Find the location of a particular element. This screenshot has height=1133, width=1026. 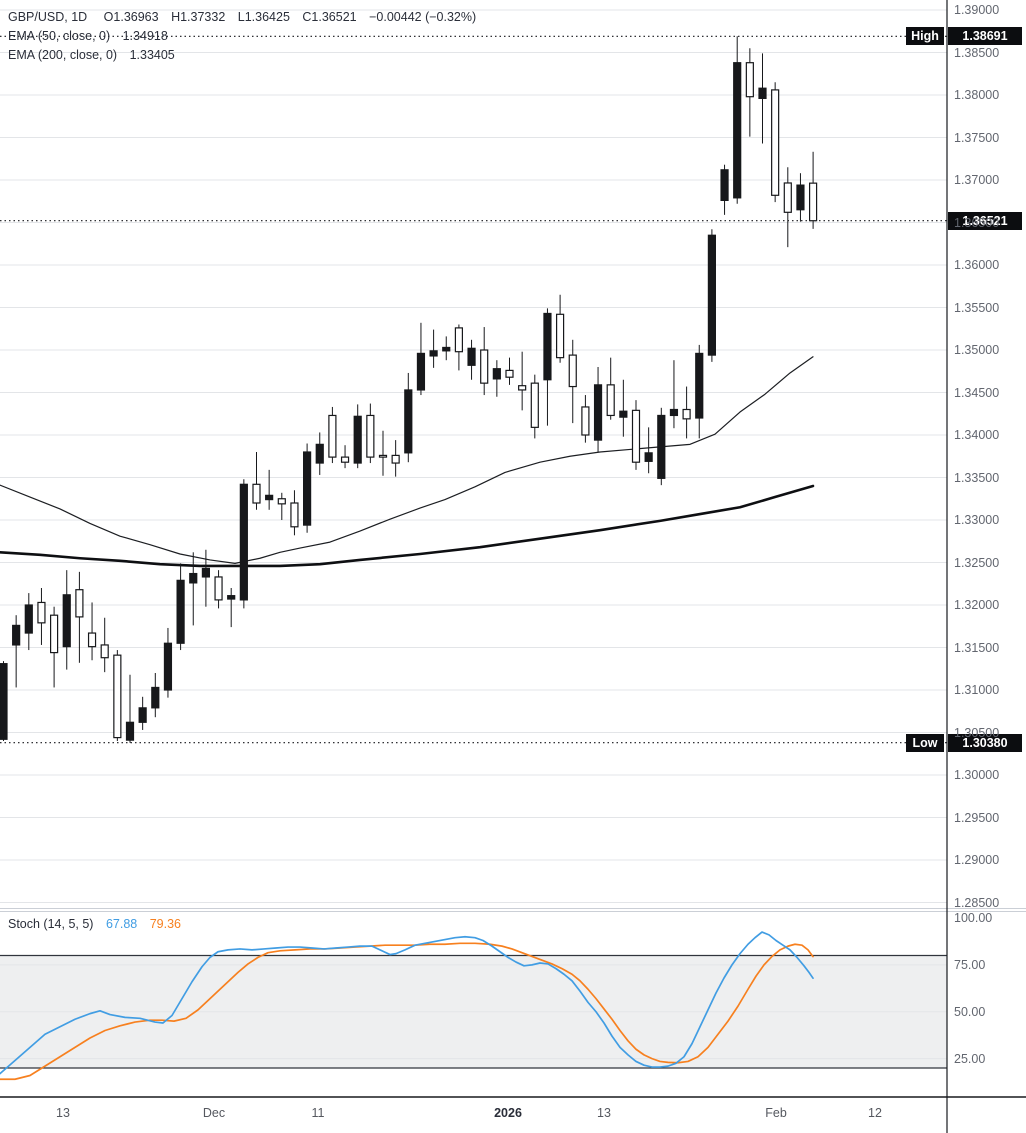

ohlc-close-value: C1.36521 is located at coordinates (329, 17).